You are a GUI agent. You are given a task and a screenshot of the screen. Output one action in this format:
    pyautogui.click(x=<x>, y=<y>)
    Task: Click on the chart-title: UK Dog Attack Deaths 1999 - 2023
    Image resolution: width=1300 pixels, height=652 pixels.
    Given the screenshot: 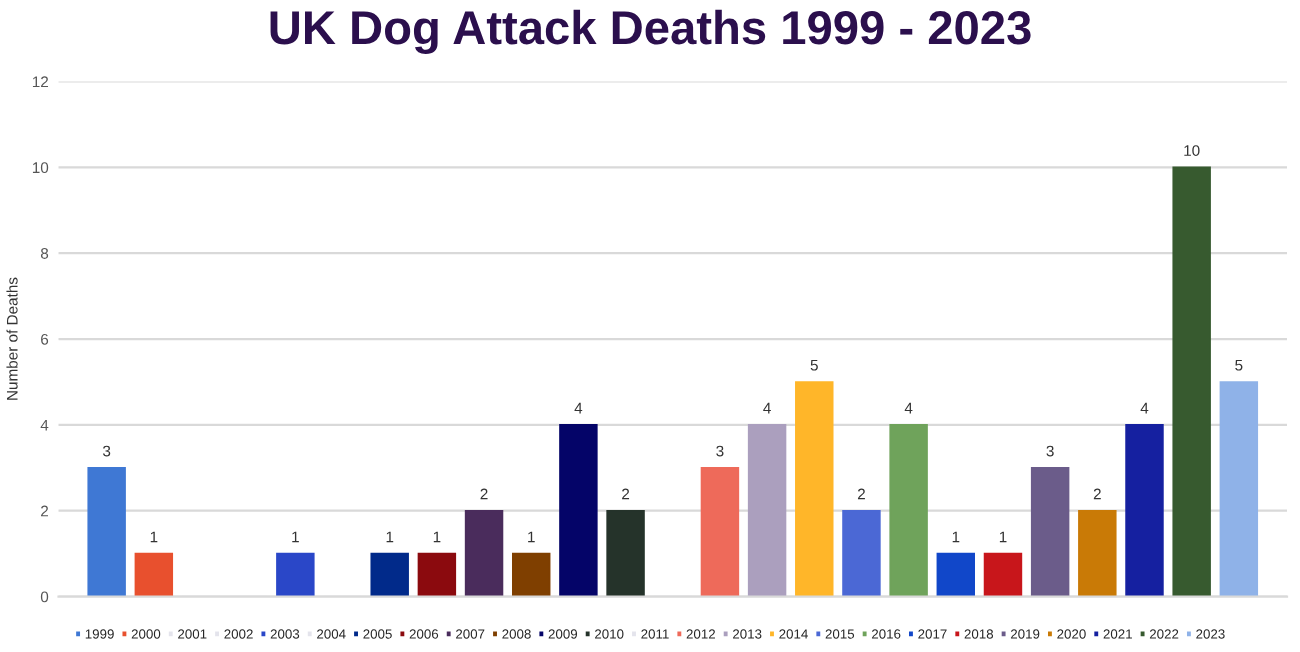 What is the action you would take?
    pyautogui.click(x=650, y=32)
    